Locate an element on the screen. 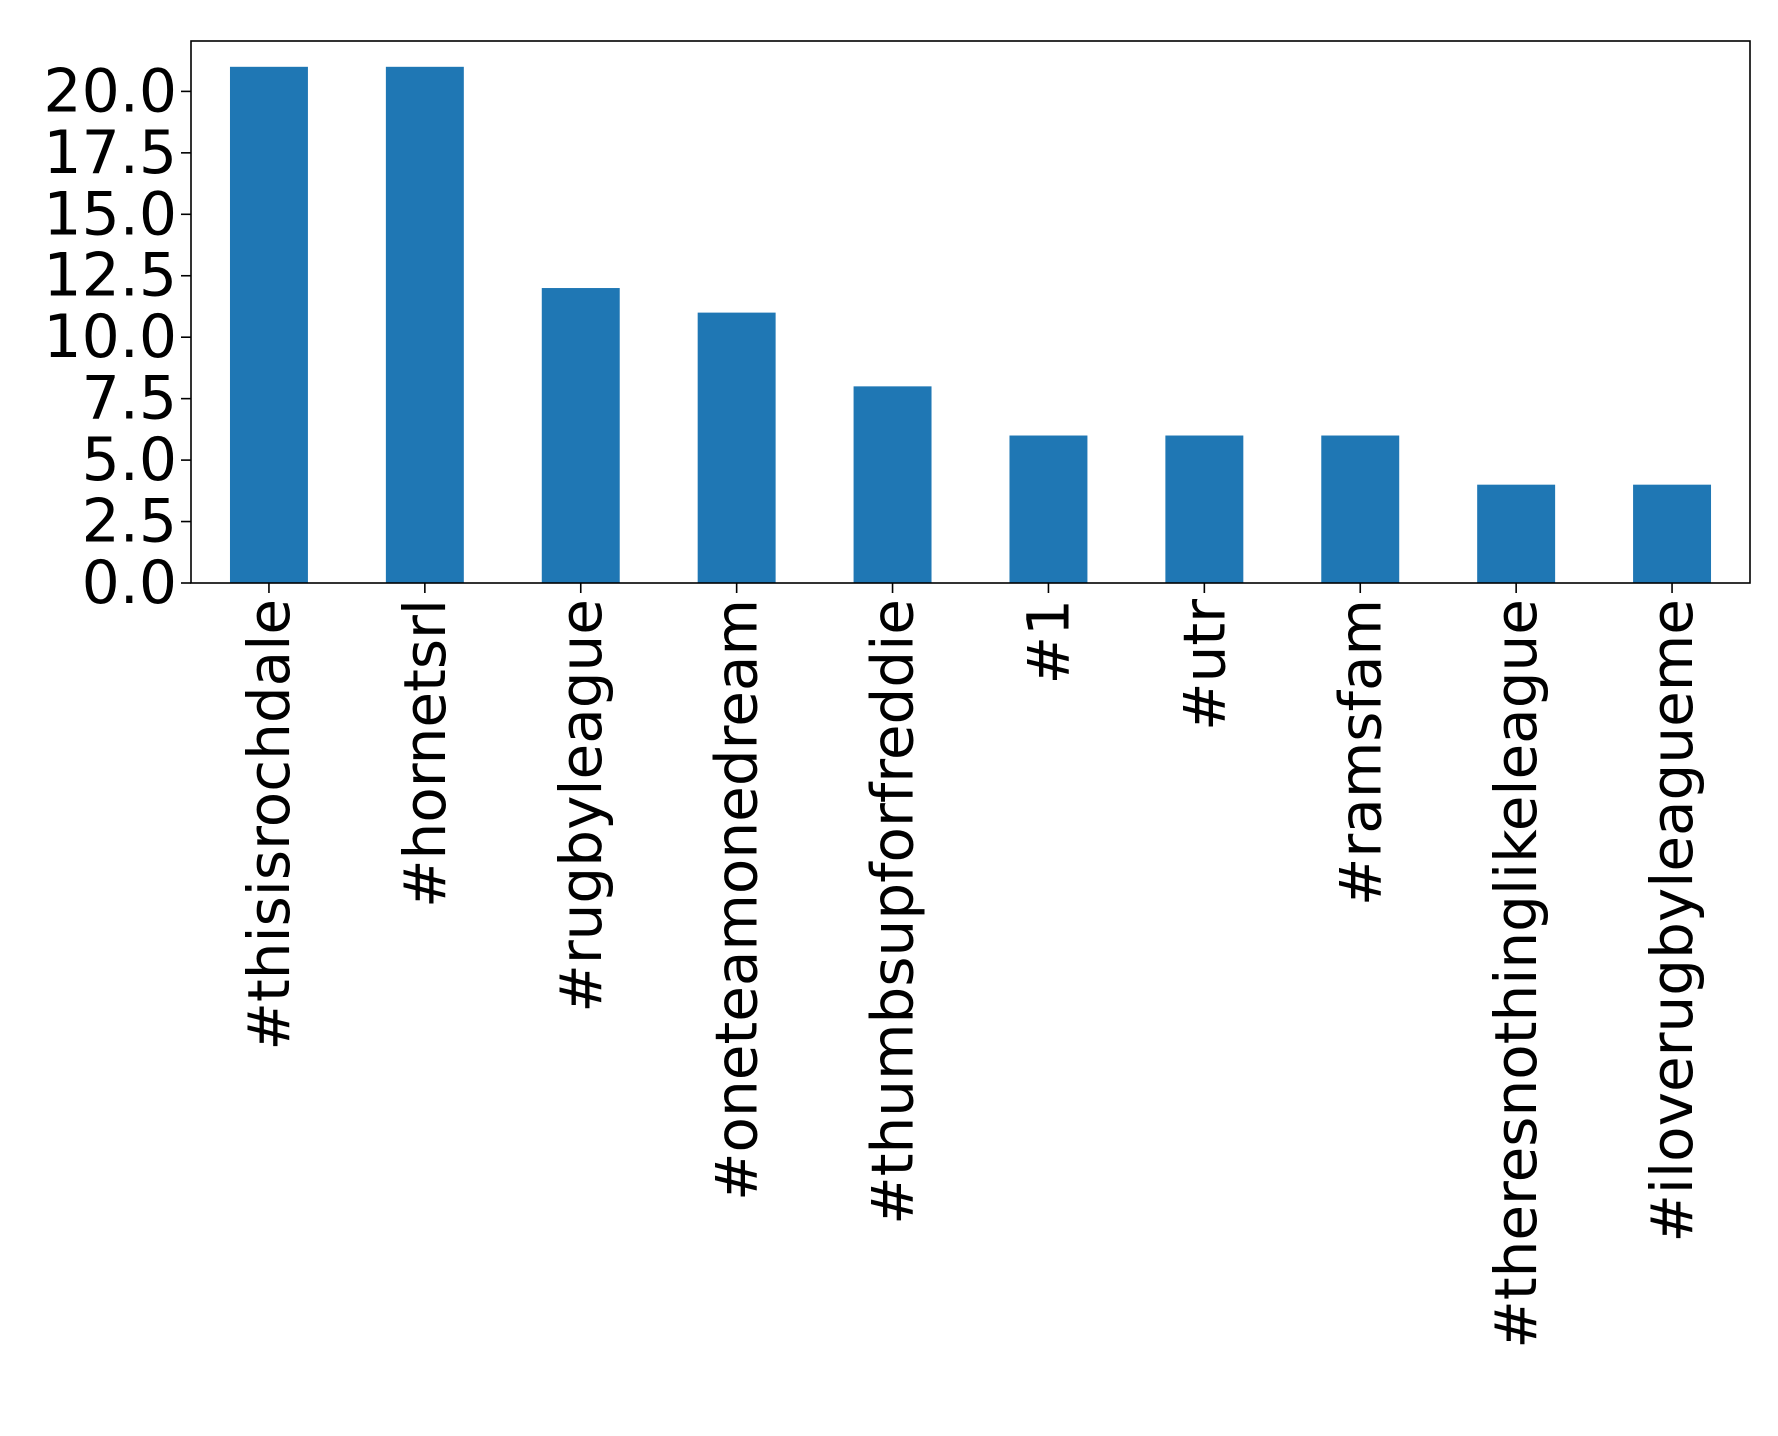 Image resolution: width=1778 pixels, height=1436 pixels. x-tick-label: #oneteamonedream is located at coordinates (737, 900).